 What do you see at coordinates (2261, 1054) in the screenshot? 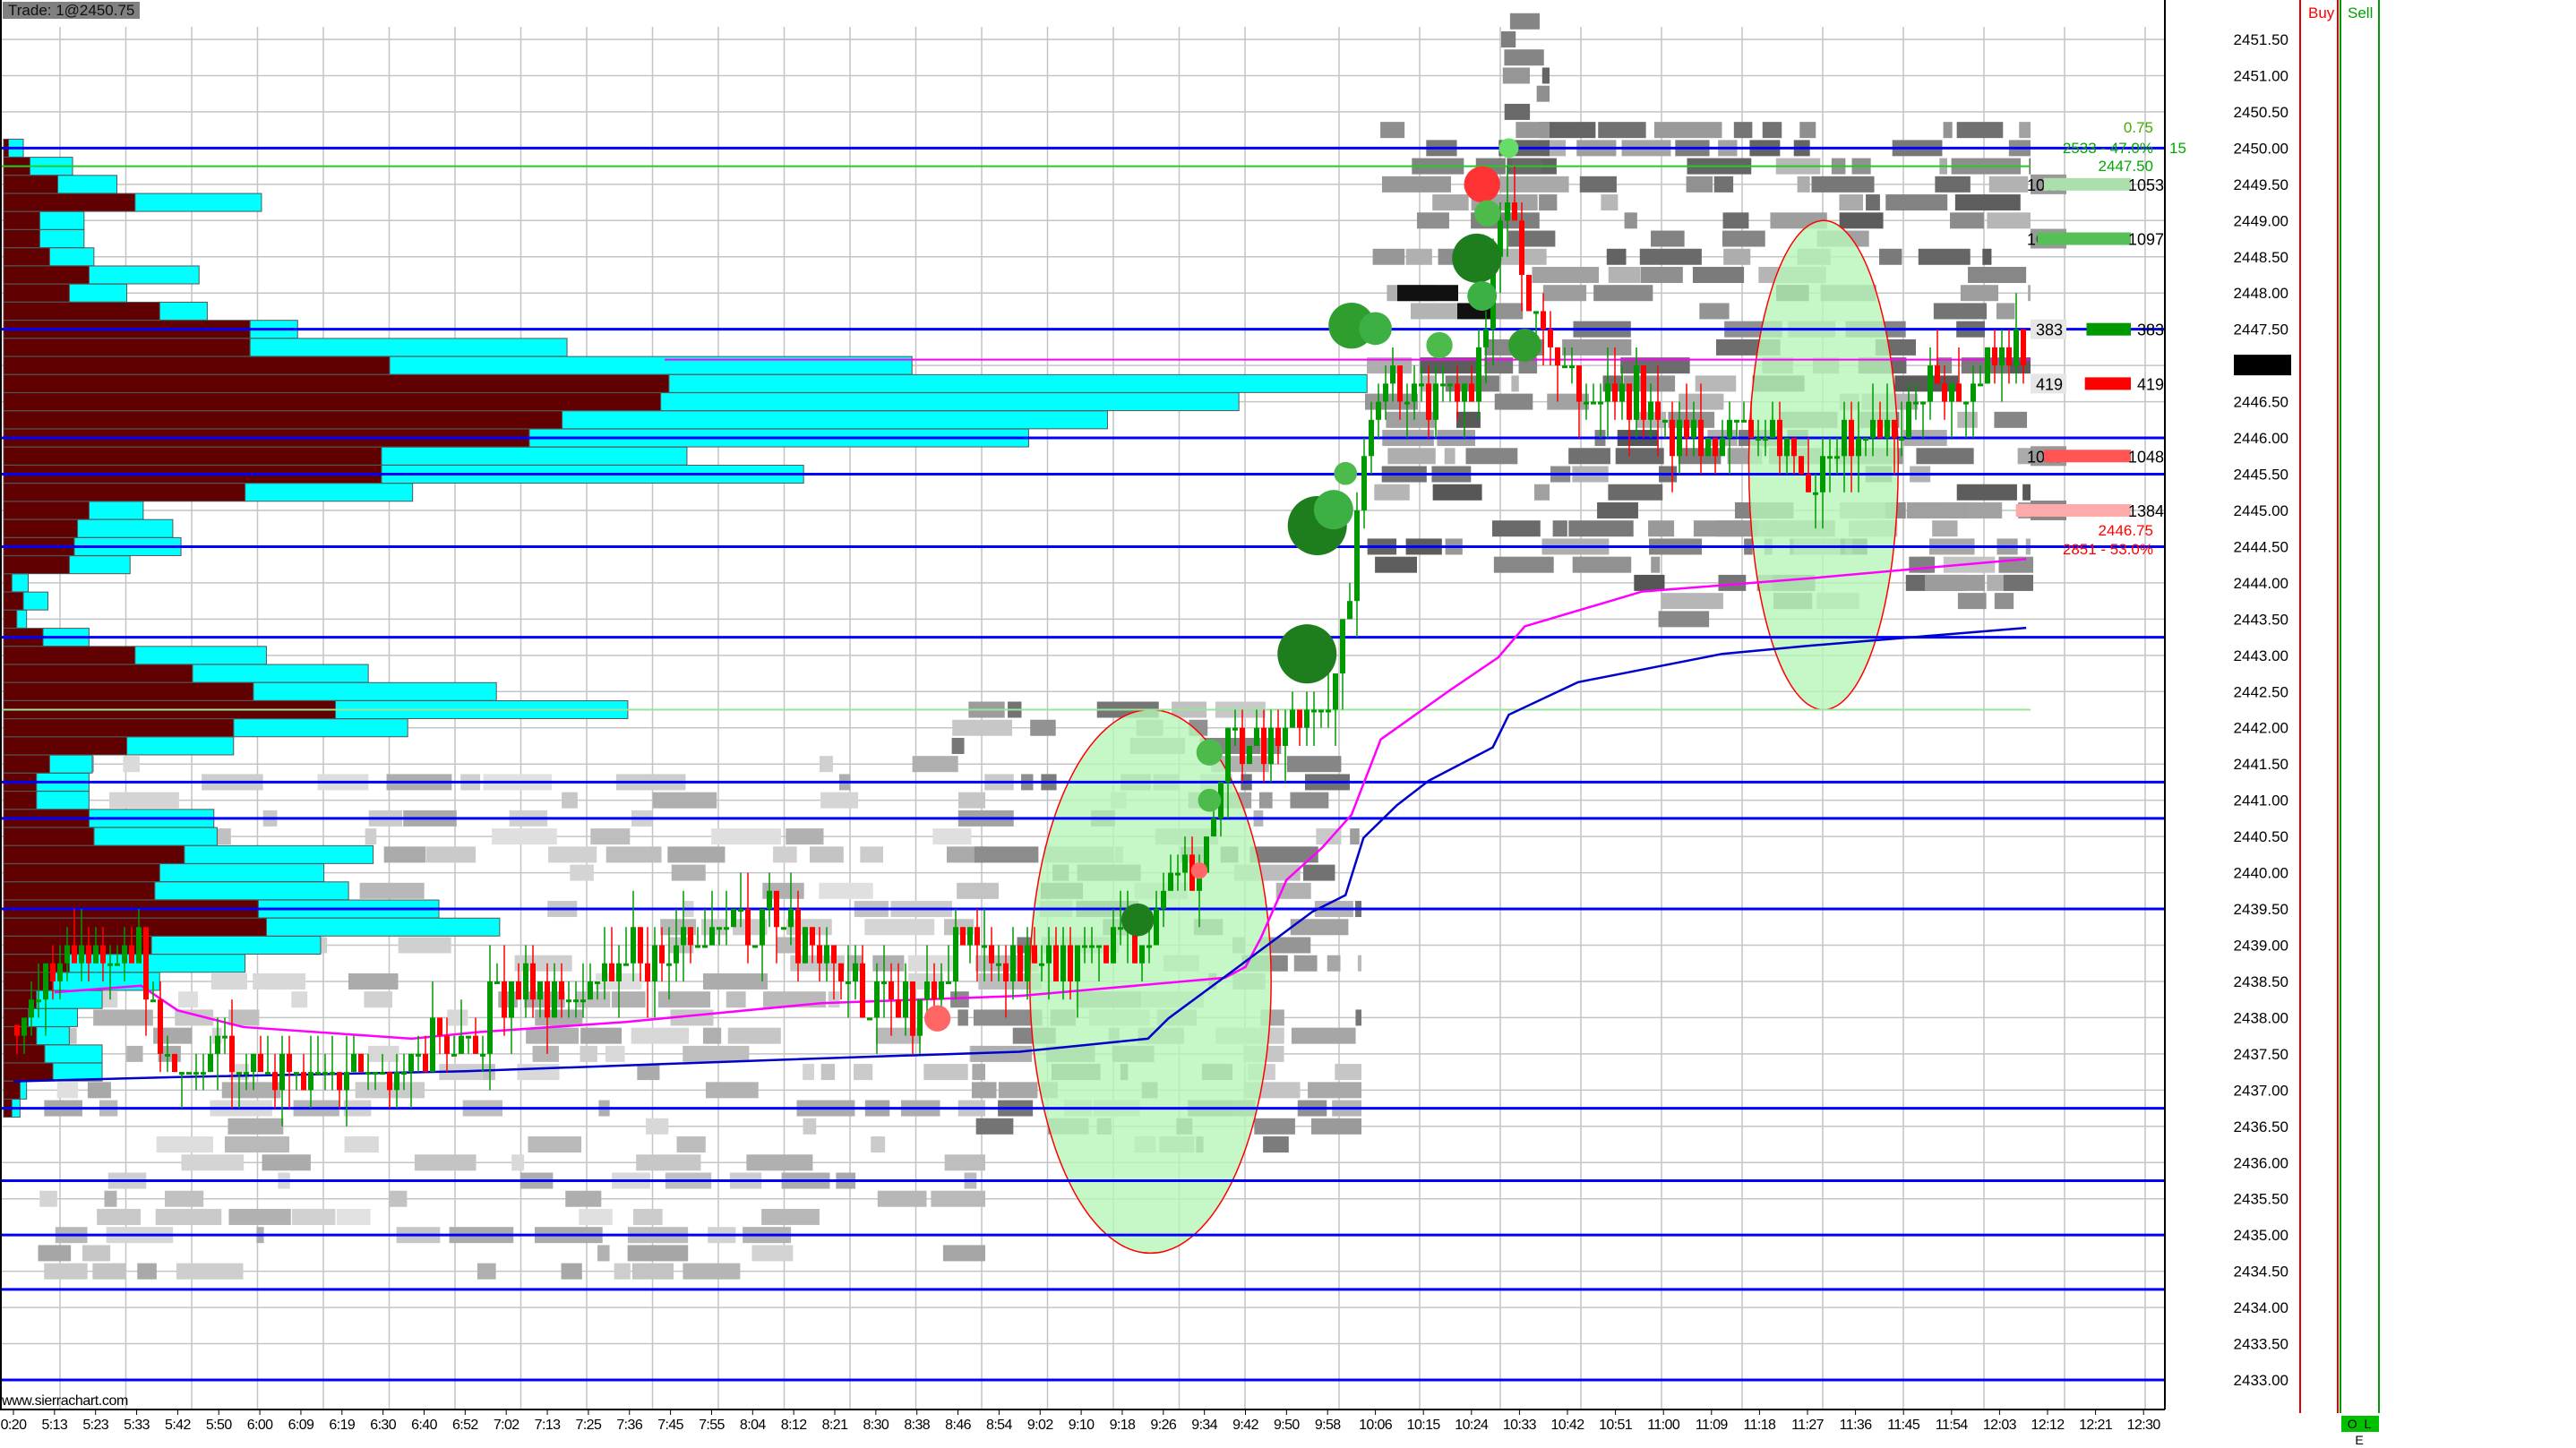
I see `price-tick-label: 2437.50` at bounding box center [2261, 1054].